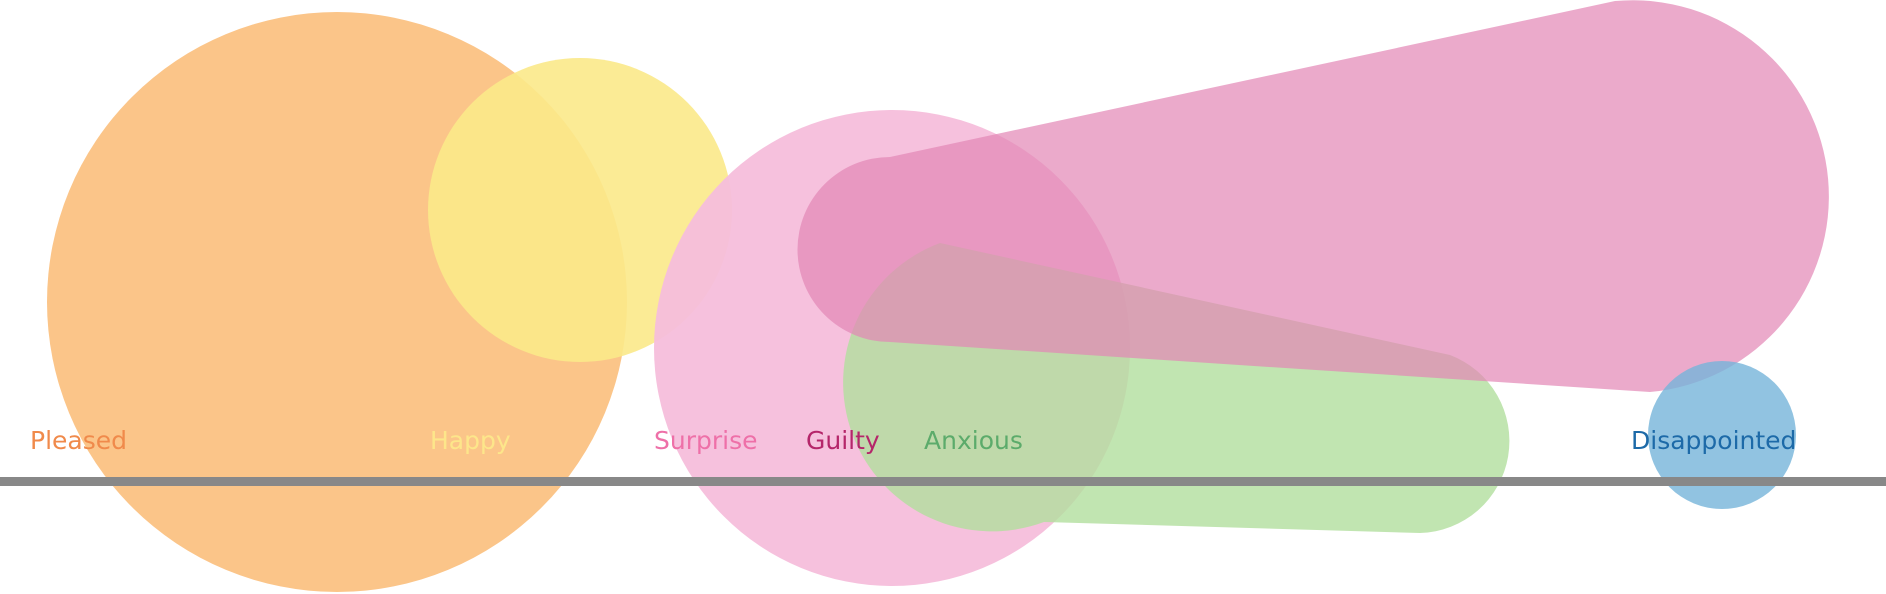  I want to click on label-pleased: Pleased, so click(78, 440).